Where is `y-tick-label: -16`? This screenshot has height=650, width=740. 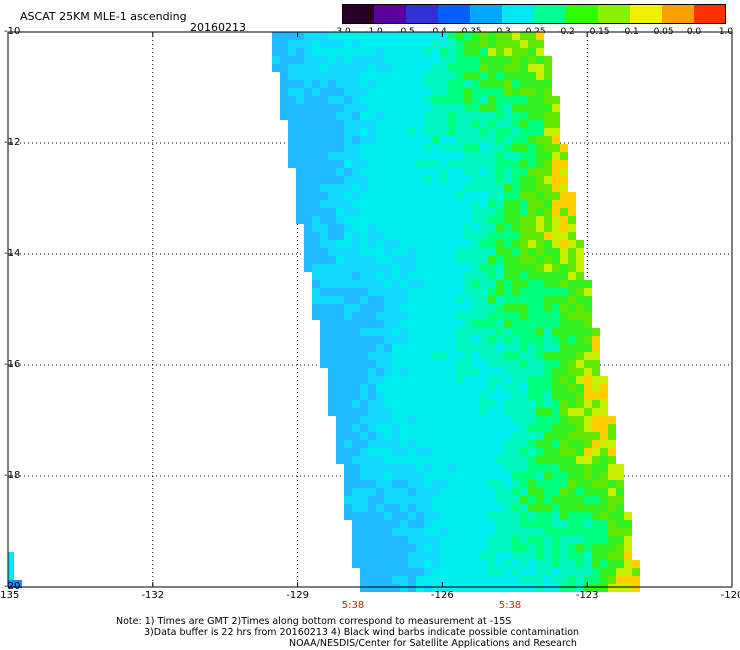
y-tick-label: -16 is located at coordinates (12, 364).